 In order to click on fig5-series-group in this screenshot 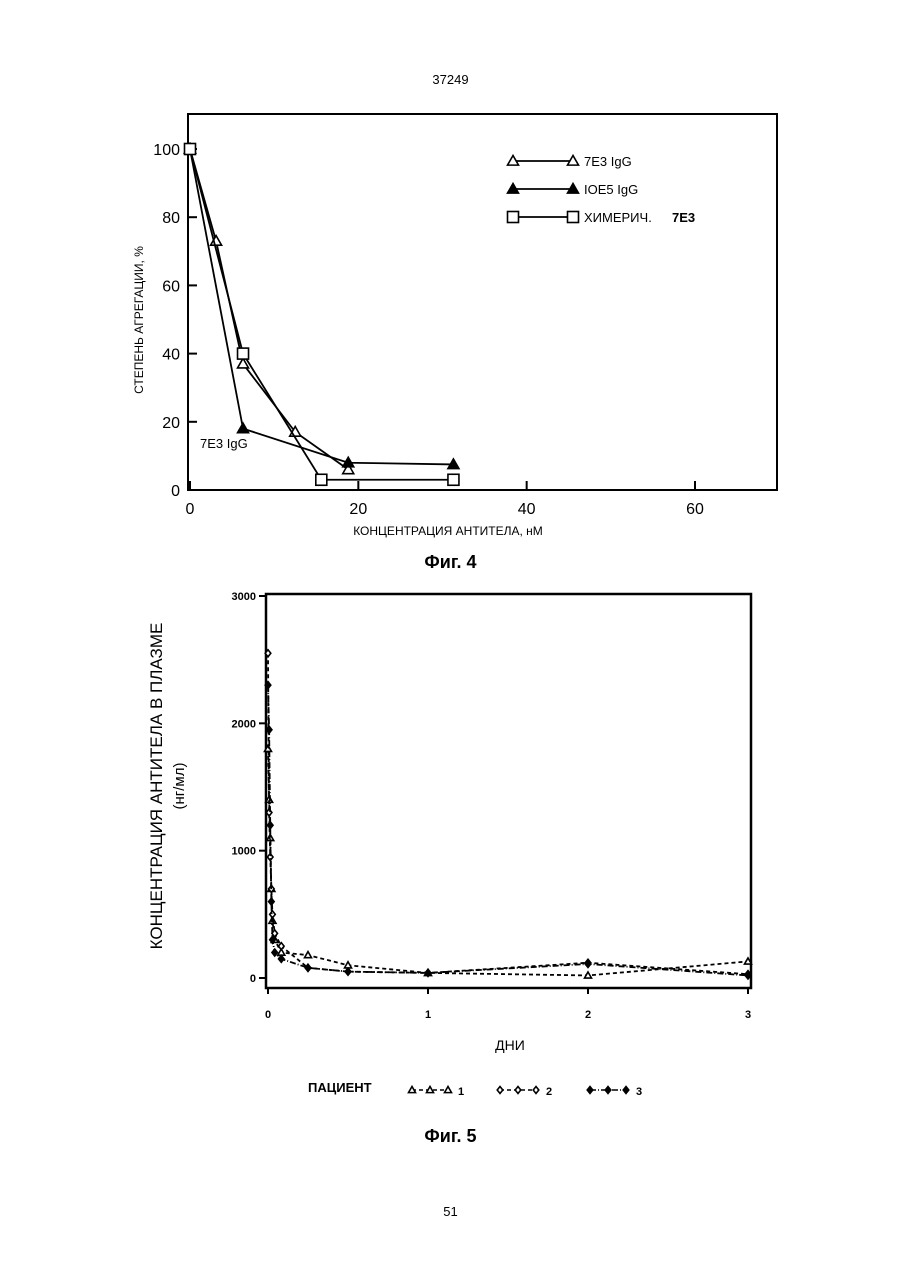, I will do `click(508, 814)`.